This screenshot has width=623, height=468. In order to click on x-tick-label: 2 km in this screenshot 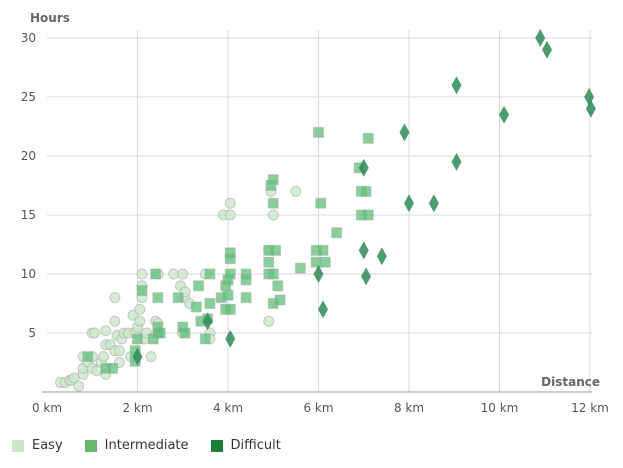, I will do `click(137, 408)`.